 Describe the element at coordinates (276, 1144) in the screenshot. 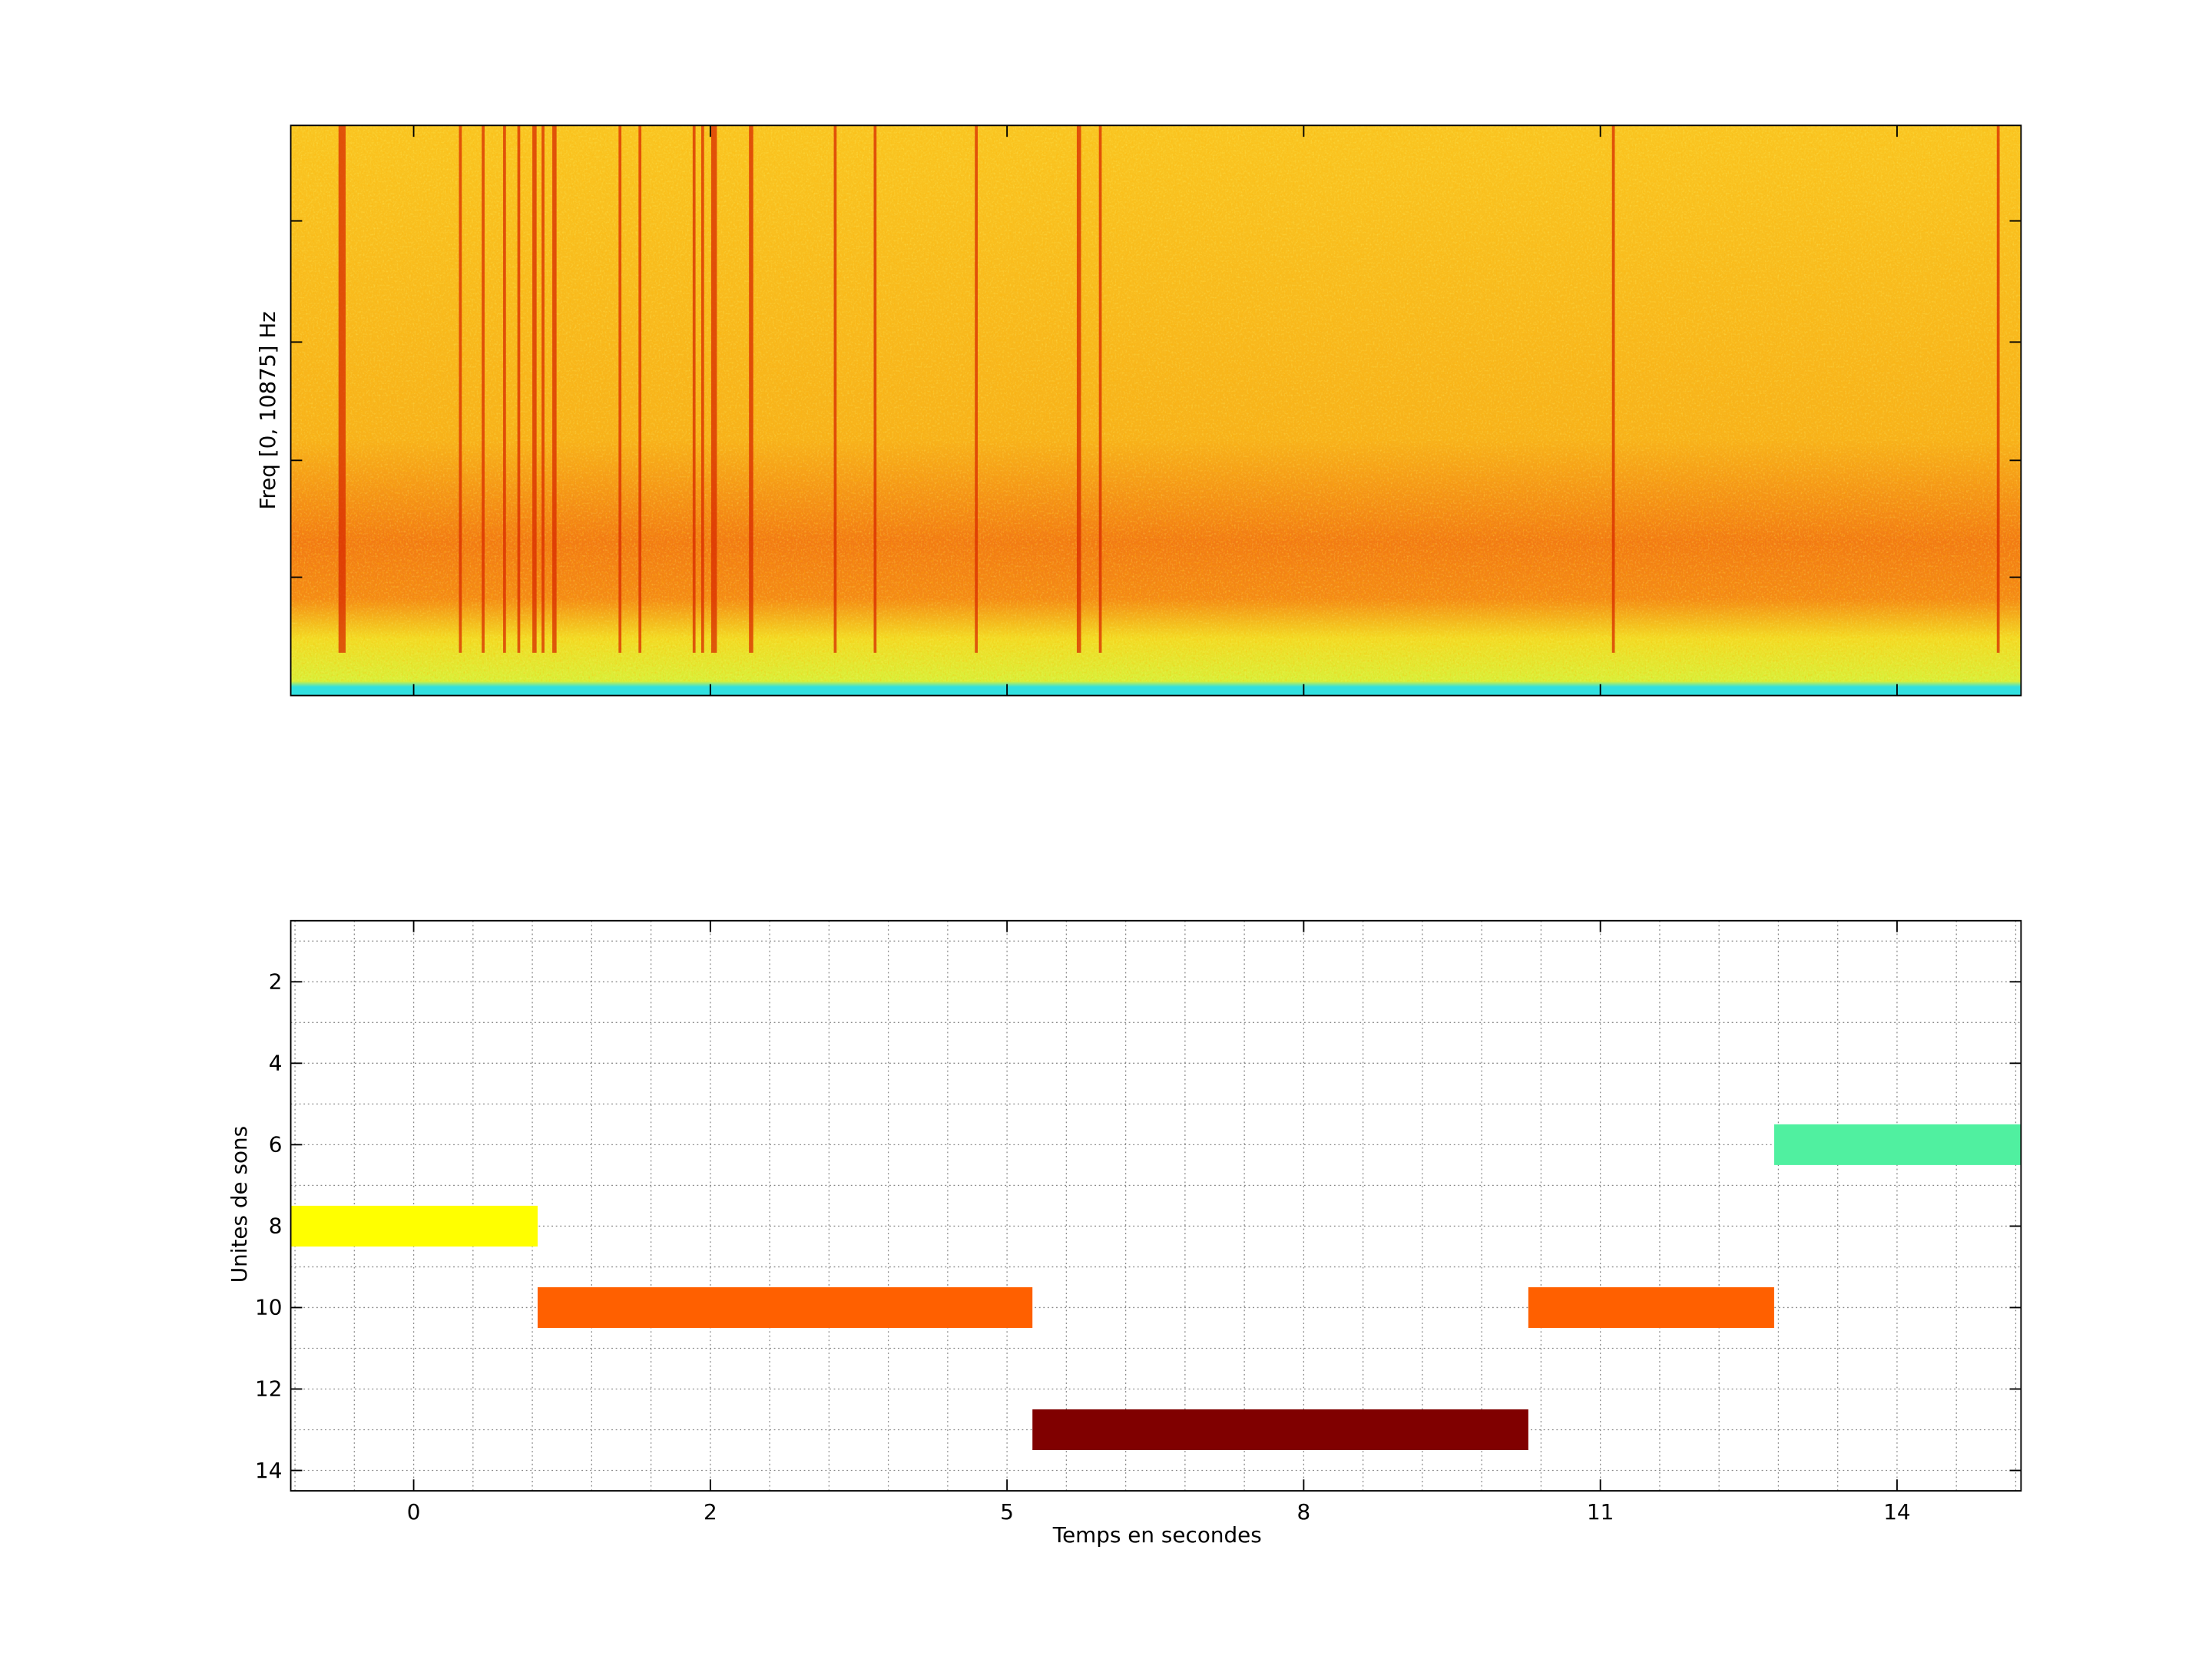

I see `y-tick-label: 6` at that location.